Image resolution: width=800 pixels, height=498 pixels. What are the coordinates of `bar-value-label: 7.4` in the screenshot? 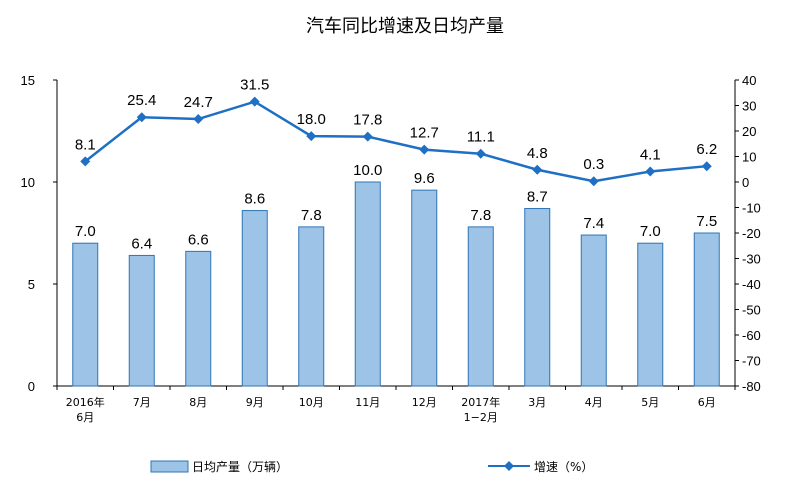 It's located at (593, 223).